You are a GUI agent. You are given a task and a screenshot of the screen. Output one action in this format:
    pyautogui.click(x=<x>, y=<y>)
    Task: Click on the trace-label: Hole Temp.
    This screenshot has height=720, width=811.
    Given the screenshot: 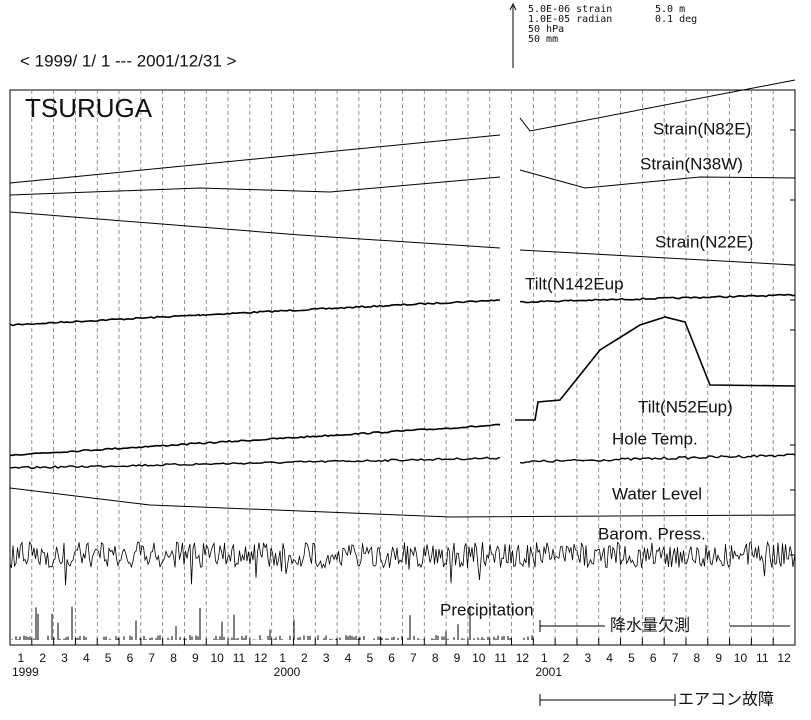 What is the action you would take?
    pyautogui.click(x=655, y=438)
    